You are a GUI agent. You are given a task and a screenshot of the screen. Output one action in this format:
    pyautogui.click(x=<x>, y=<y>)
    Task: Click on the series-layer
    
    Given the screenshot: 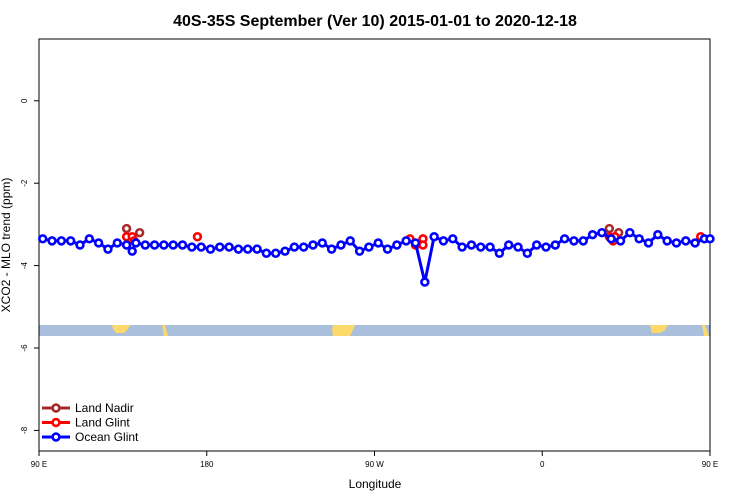 What is the action you would take?
    pyautogui.click(x=376, y=255)
    